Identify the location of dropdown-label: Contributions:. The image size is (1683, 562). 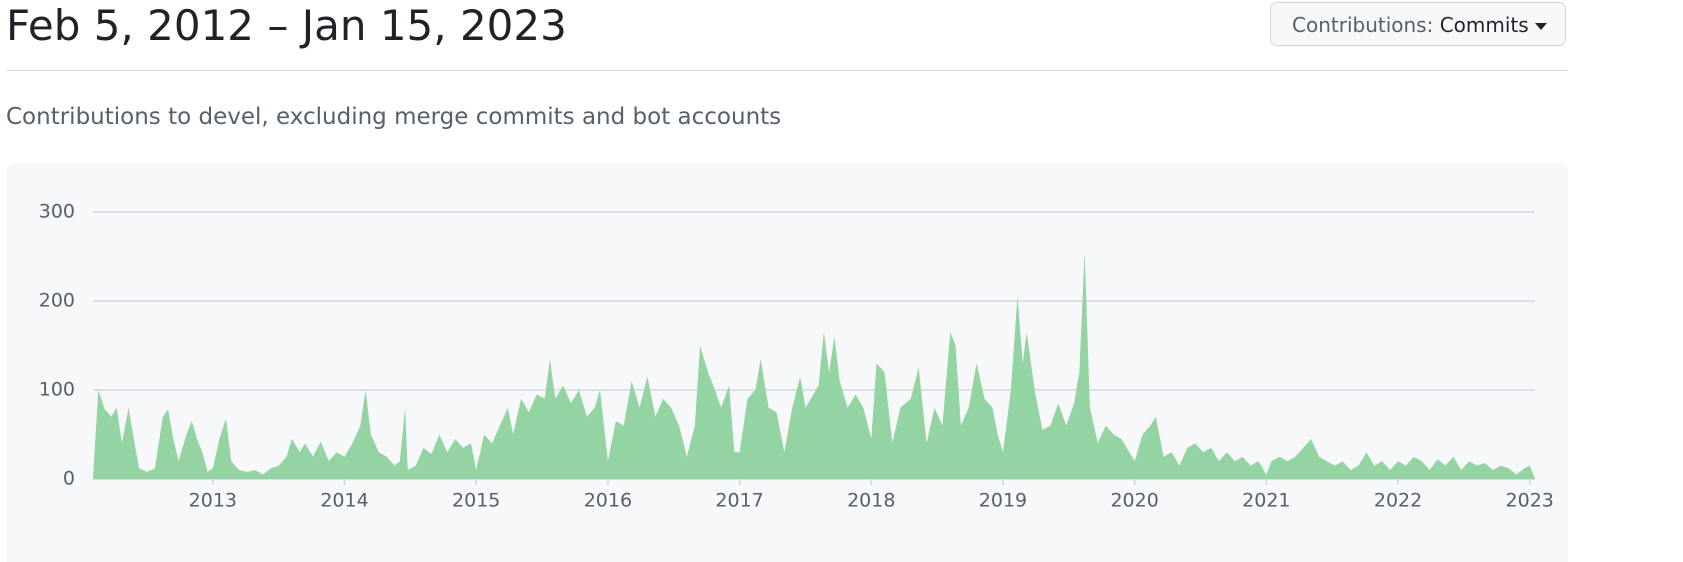
(1363, 25).